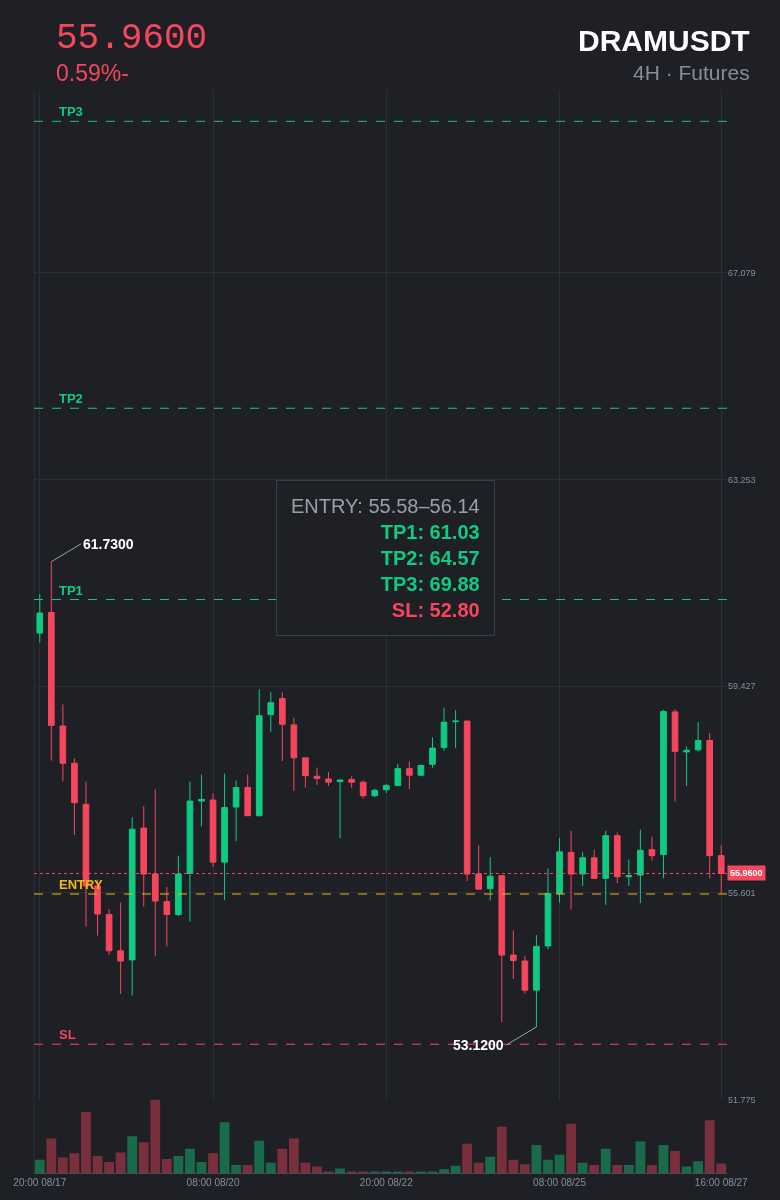 The height and width of the screenshot is (1200, 780). I want to click on ref-line-label: TP3, so click(71, 111).